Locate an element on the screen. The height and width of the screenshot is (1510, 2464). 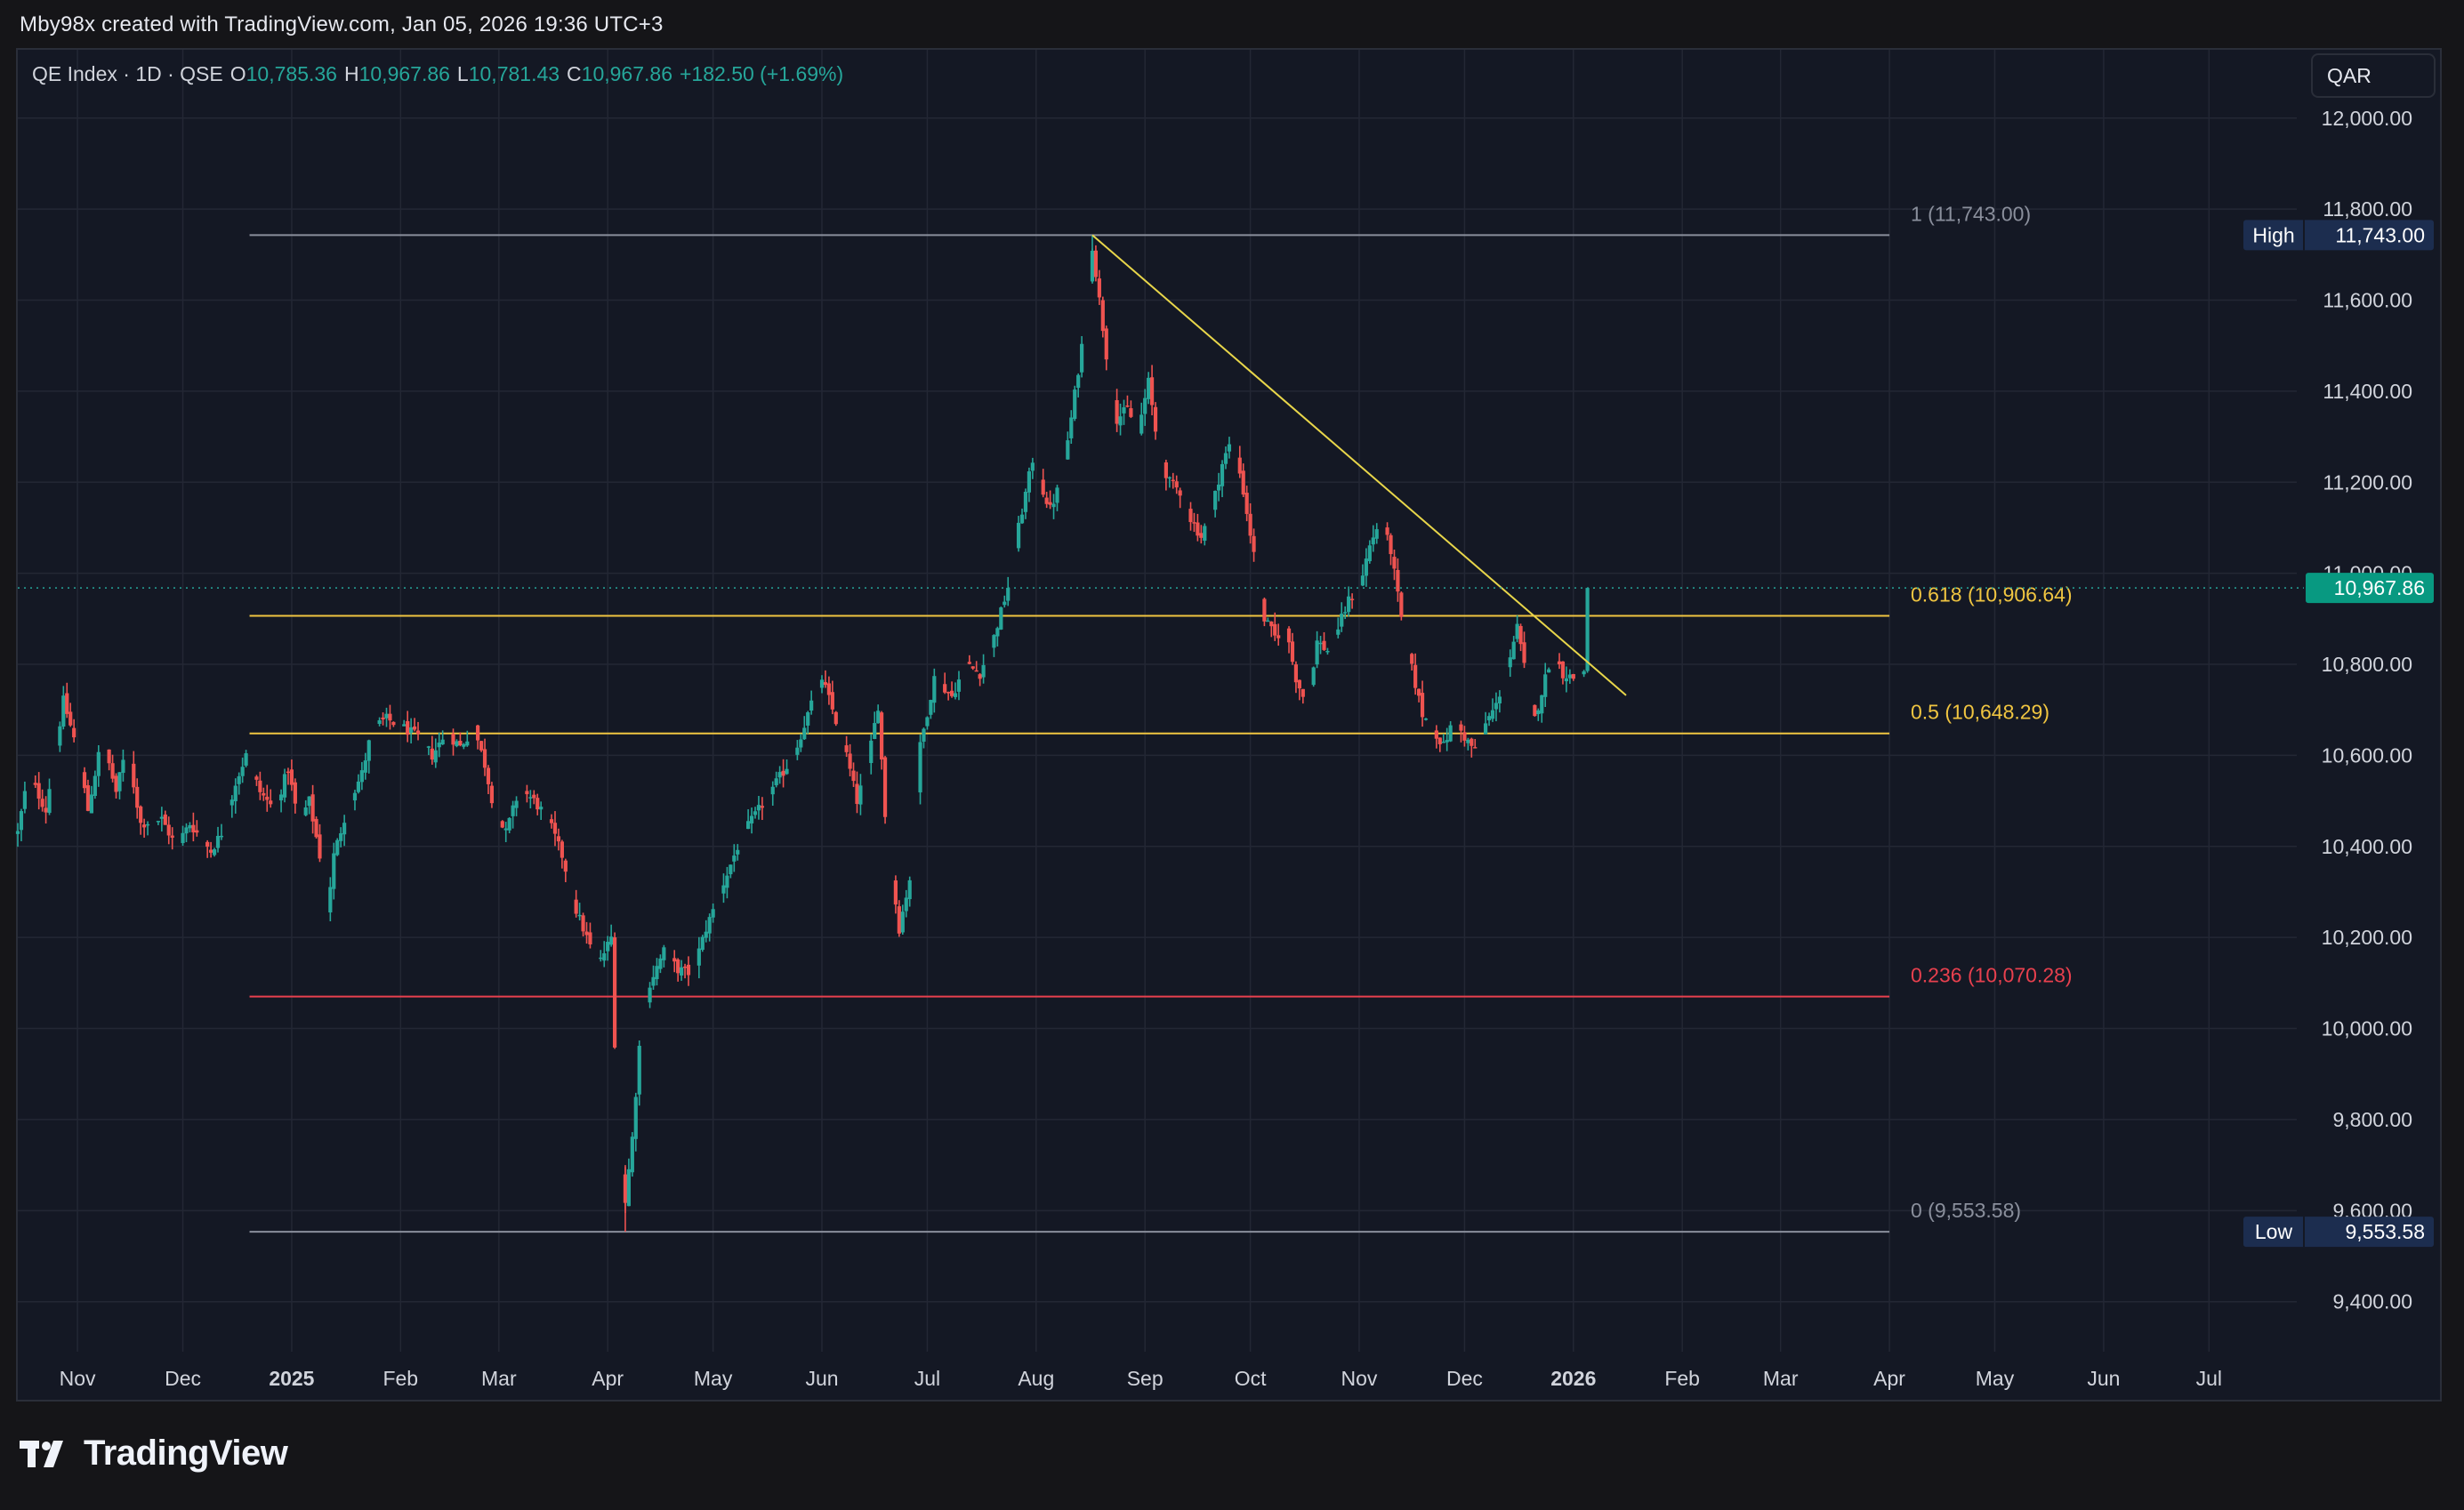
y-tick-label: 10,800.00 is located at coordinates (2367, 664).